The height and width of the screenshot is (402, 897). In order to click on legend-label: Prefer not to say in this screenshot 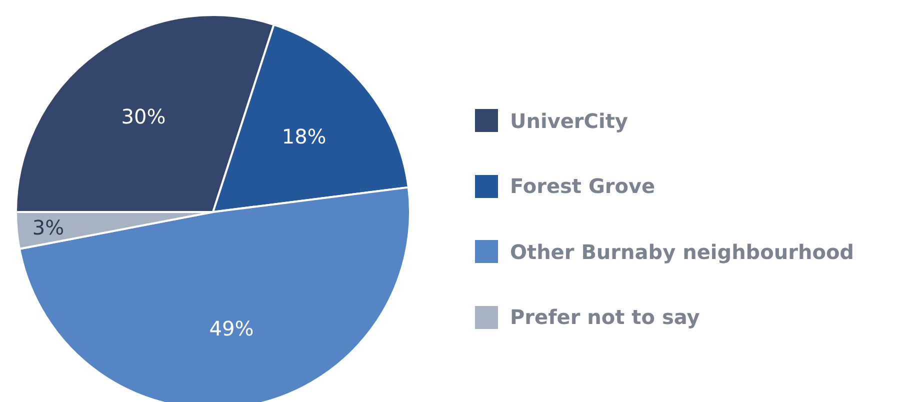, I will do `click(605, 317)`.